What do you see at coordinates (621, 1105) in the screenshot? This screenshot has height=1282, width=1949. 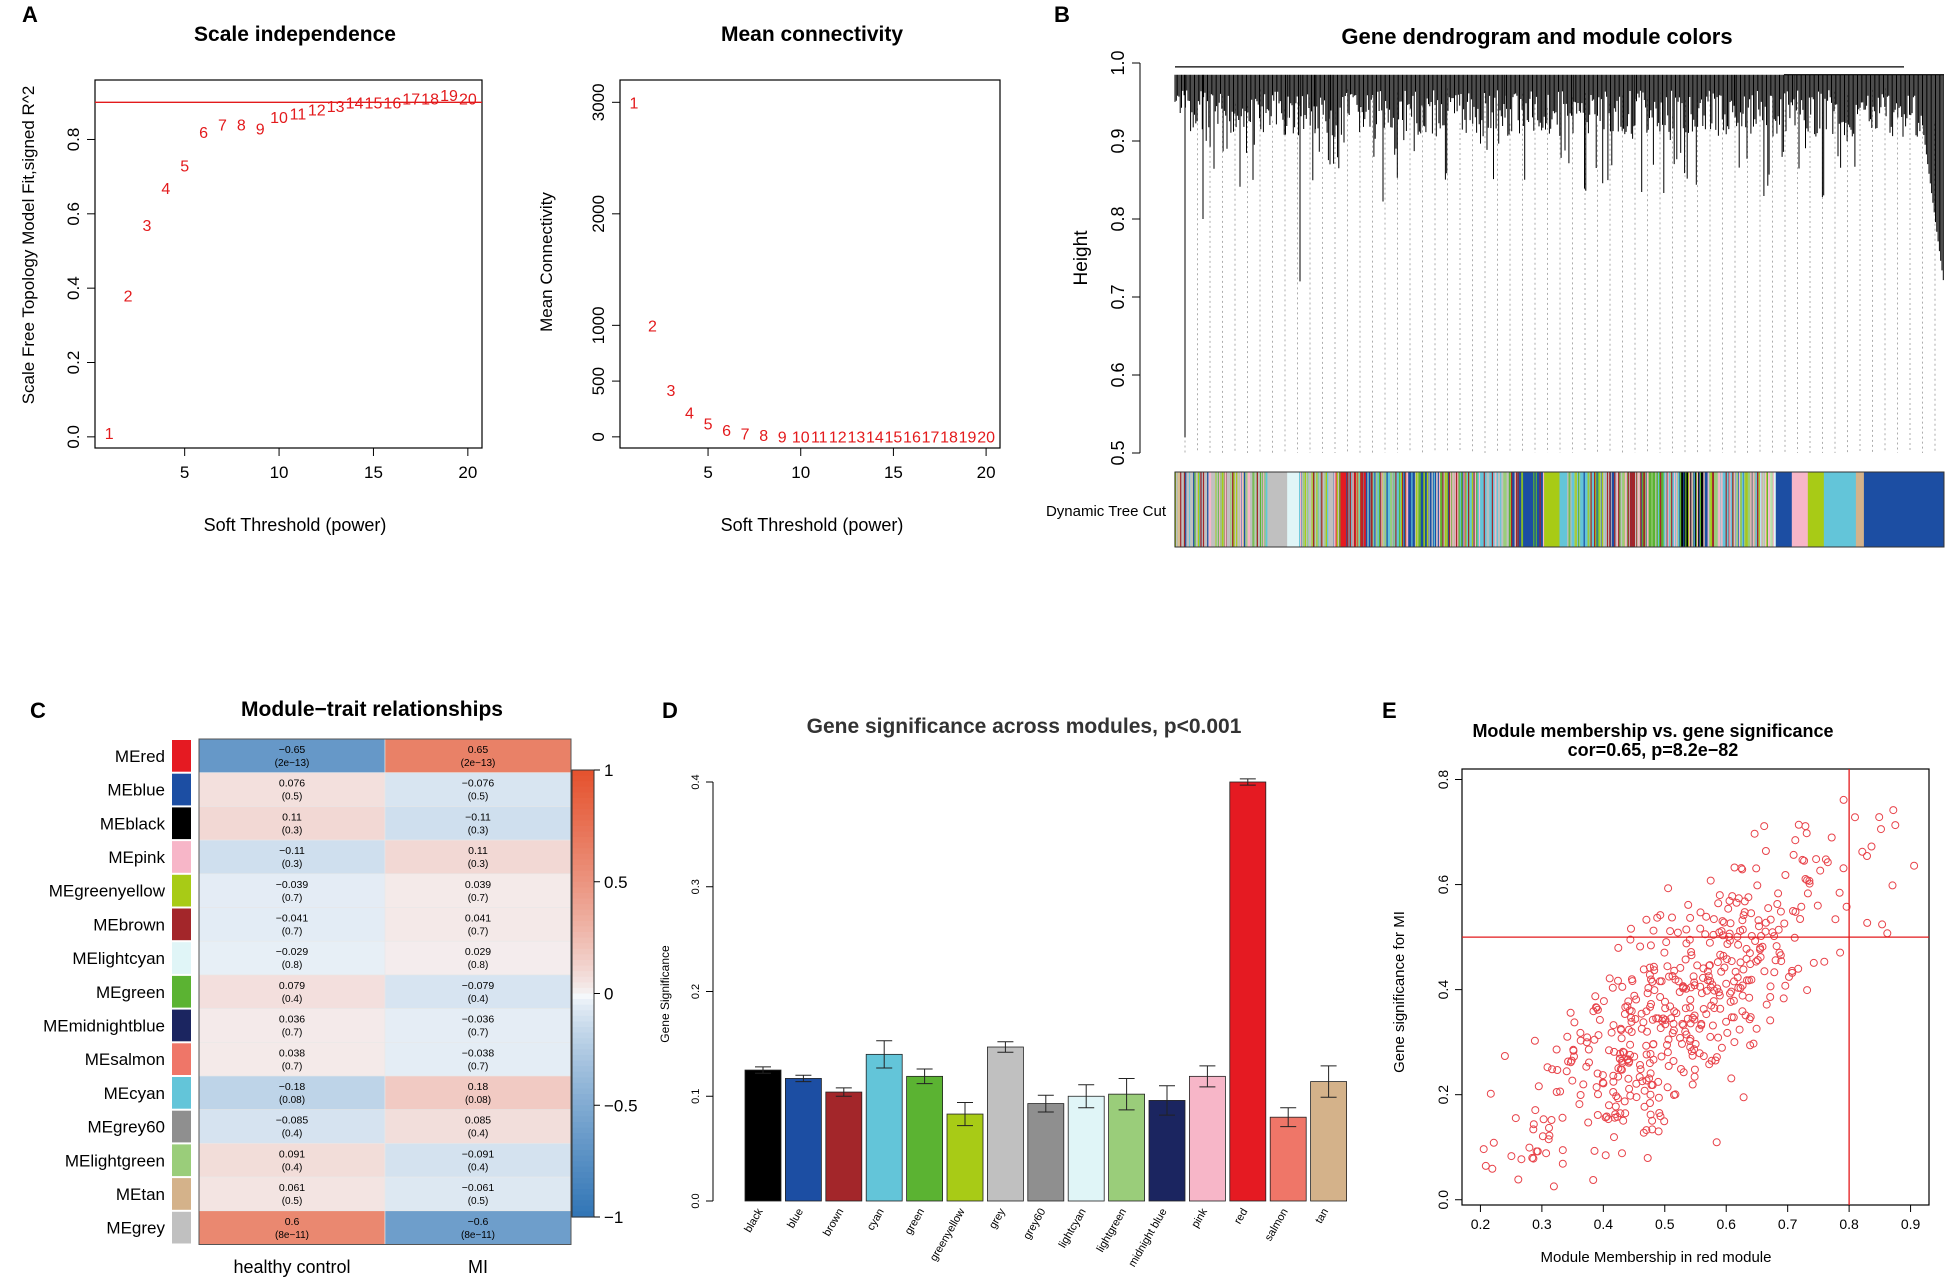 I see `heatmap-legend-label: −0.5` at bounding box center [621, 1105].